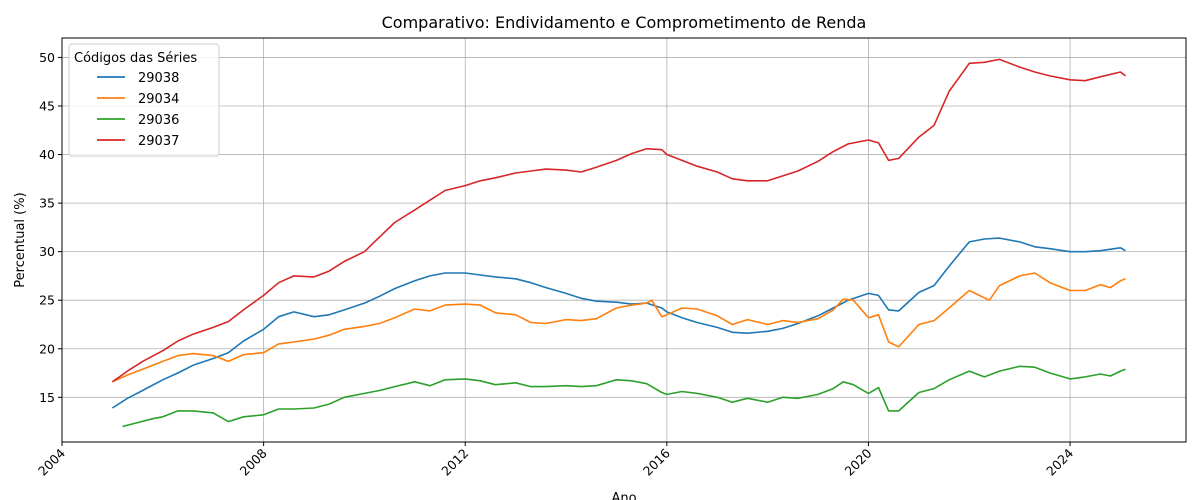 This screenshot has width=1200, height=500. Describe the element at coordinates (47, 57) in the screenshot. I see `y-tick-label: 50` at that location.